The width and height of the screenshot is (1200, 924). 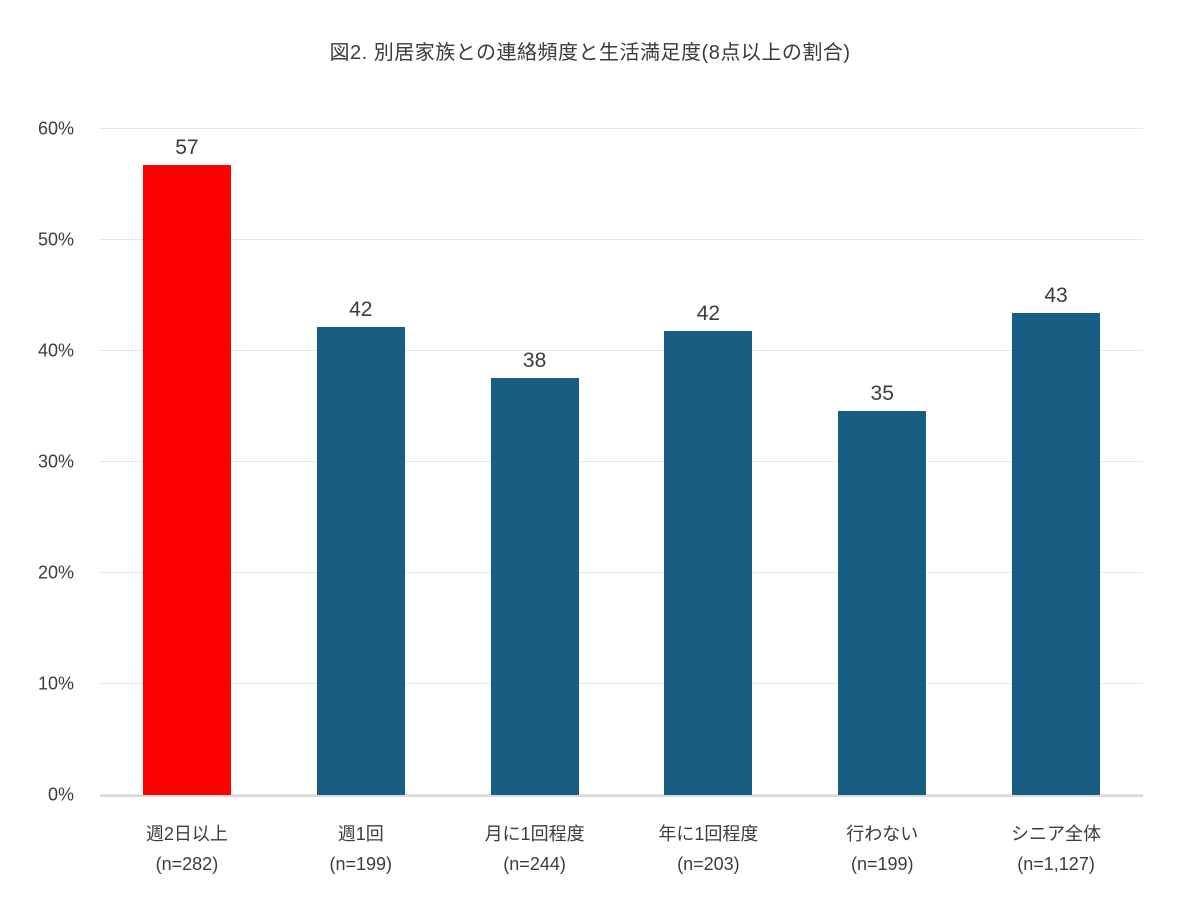 I want to click on x-category-label: シニア全体, so click(x=1056, y=834).